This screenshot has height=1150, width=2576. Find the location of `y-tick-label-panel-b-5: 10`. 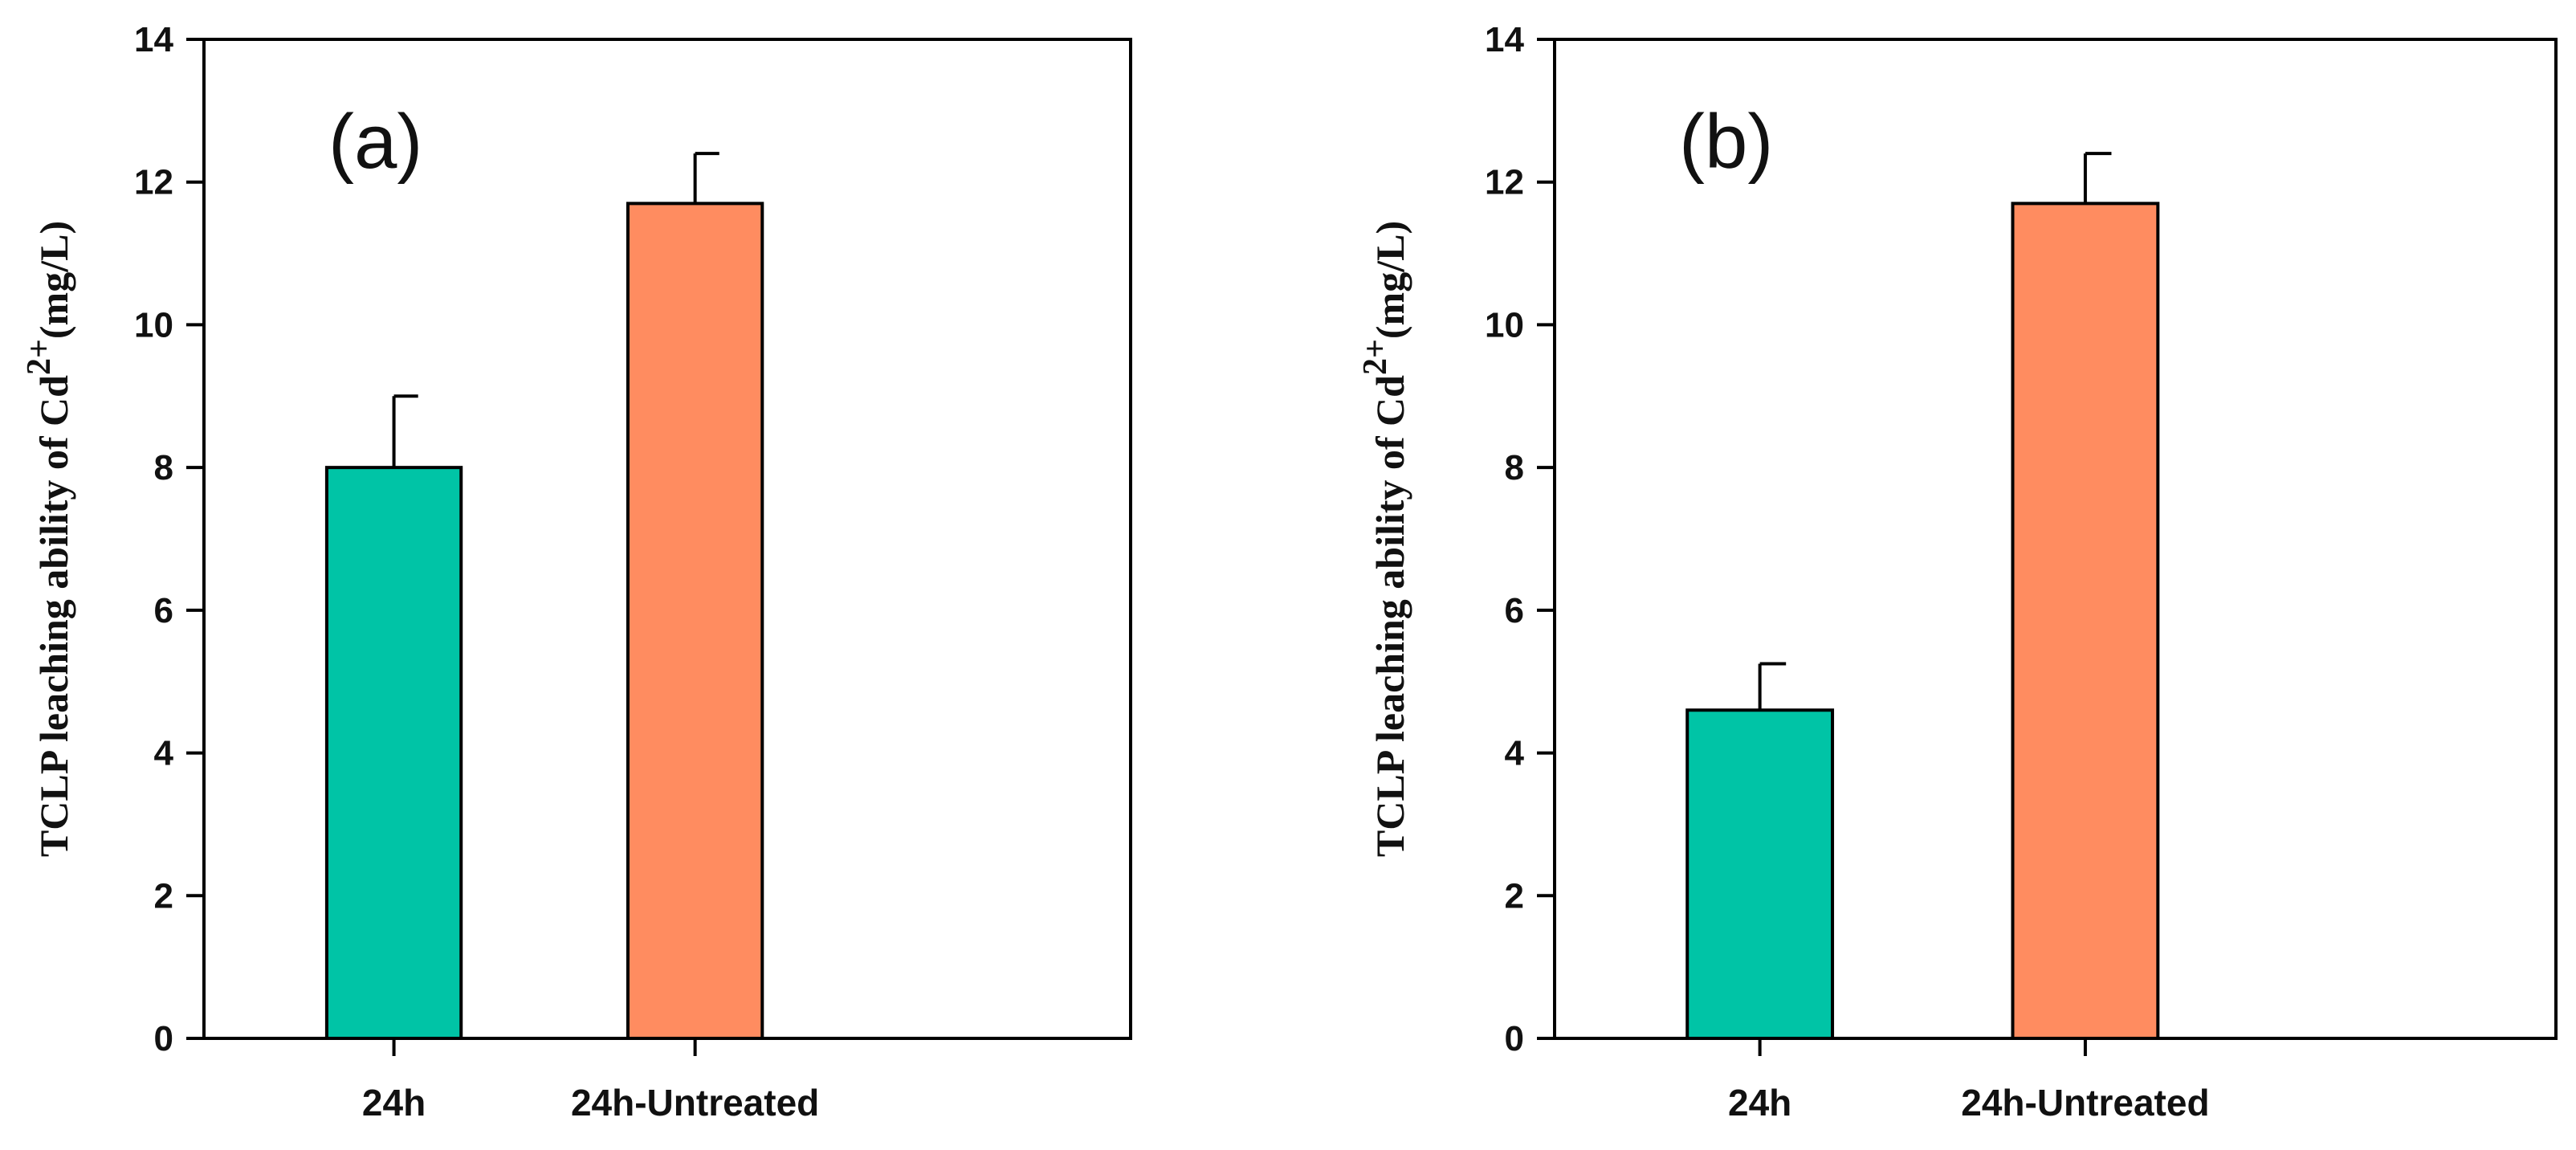

y-tick-label-panel-b-5: 10 is located at coordinates (1504, 325).